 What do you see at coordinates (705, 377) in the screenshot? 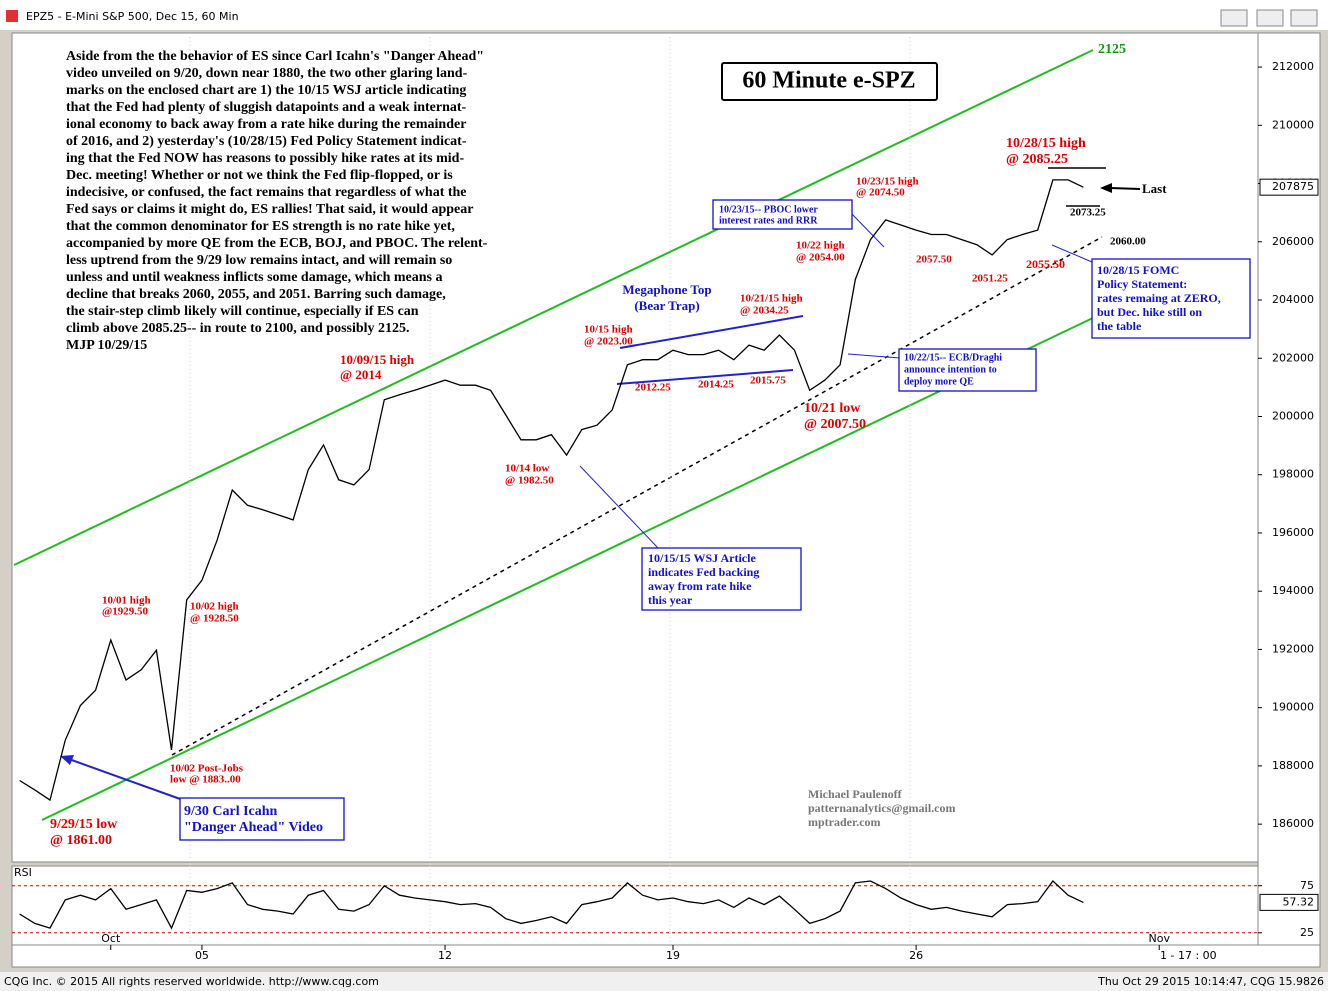
I see `megaphone-lower` at bounding box center [705, 377].